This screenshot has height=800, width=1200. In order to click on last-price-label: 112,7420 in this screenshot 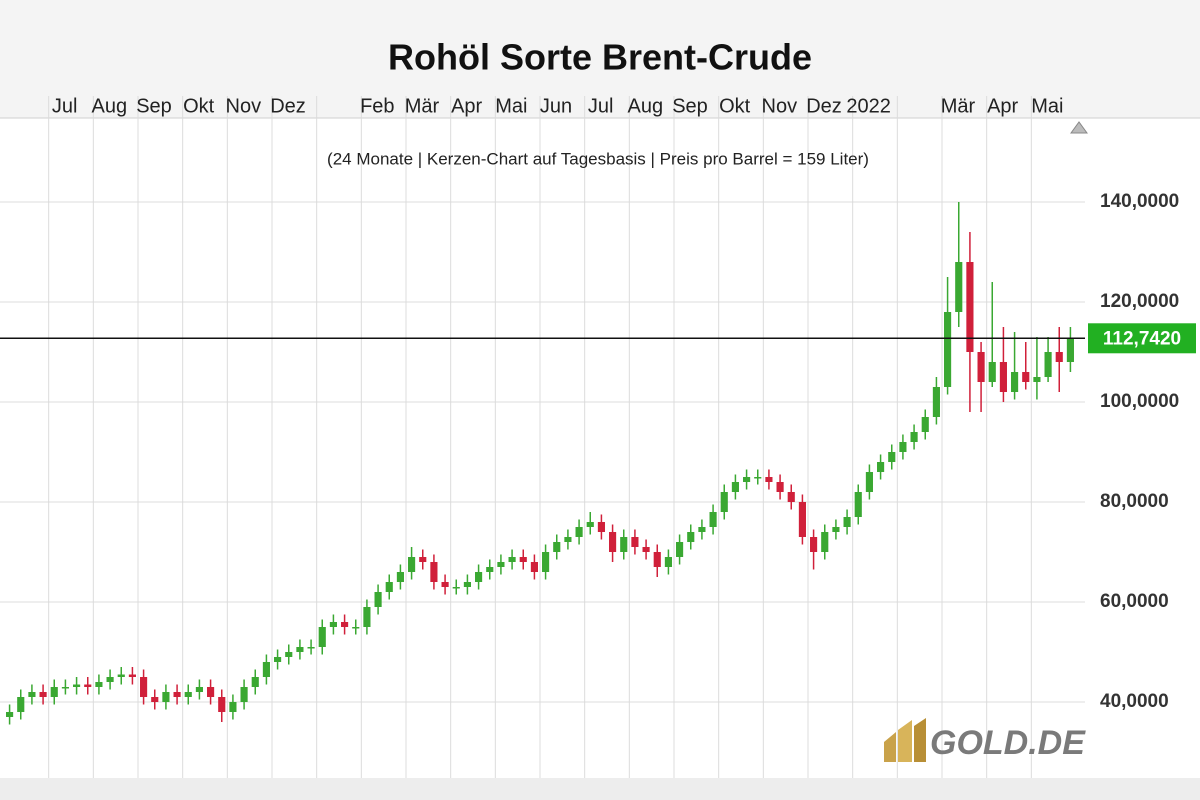, I will do `click(1142, 338)`.